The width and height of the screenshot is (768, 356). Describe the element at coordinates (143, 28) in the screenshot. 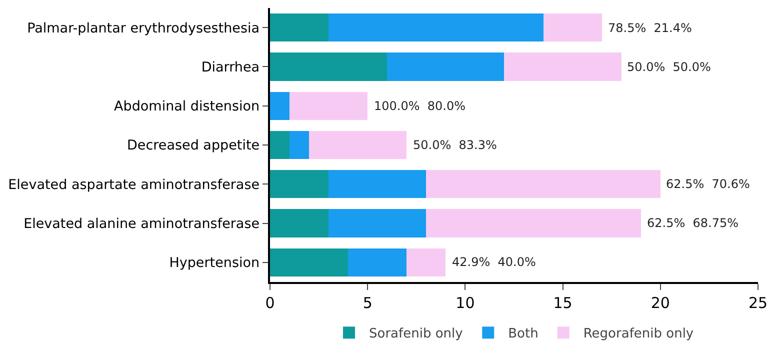

I see `y-tick-label: Palmar-plantar erythrodysesthesia` at that location.